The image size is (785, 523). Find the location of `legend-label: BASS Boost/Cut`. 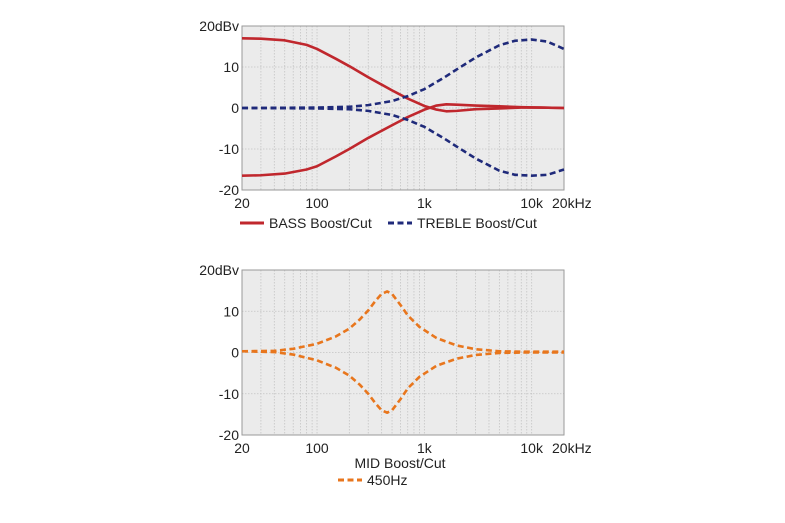

legend-label: BASS Boost/Cut is located at coordinates (320, 223).